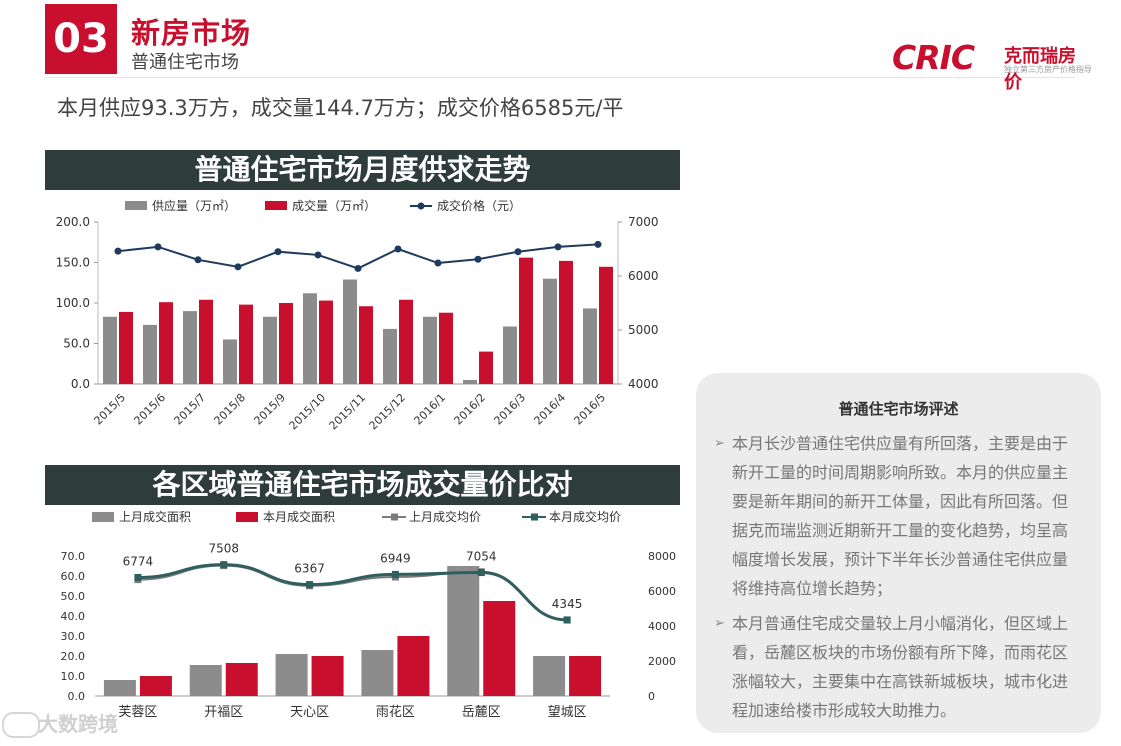  Describe the element at coordinates (340, 108) in the screenshot. I see `summary-text: 本月供应93.3万方，成交量144.7万方；成交价格6585元/平` at that location.